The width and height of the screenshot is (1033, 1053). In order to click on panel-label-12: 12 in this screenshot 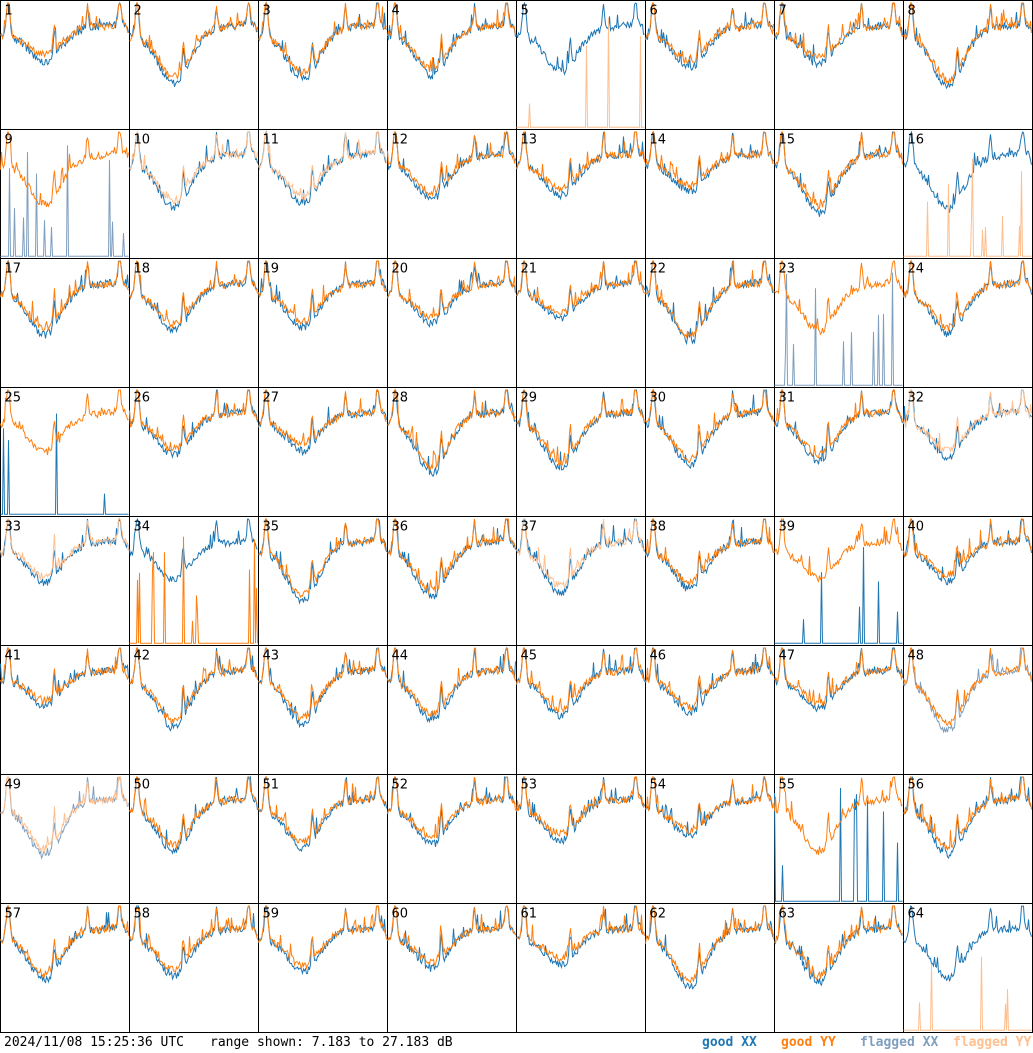, I will do `click(400, 140)`.